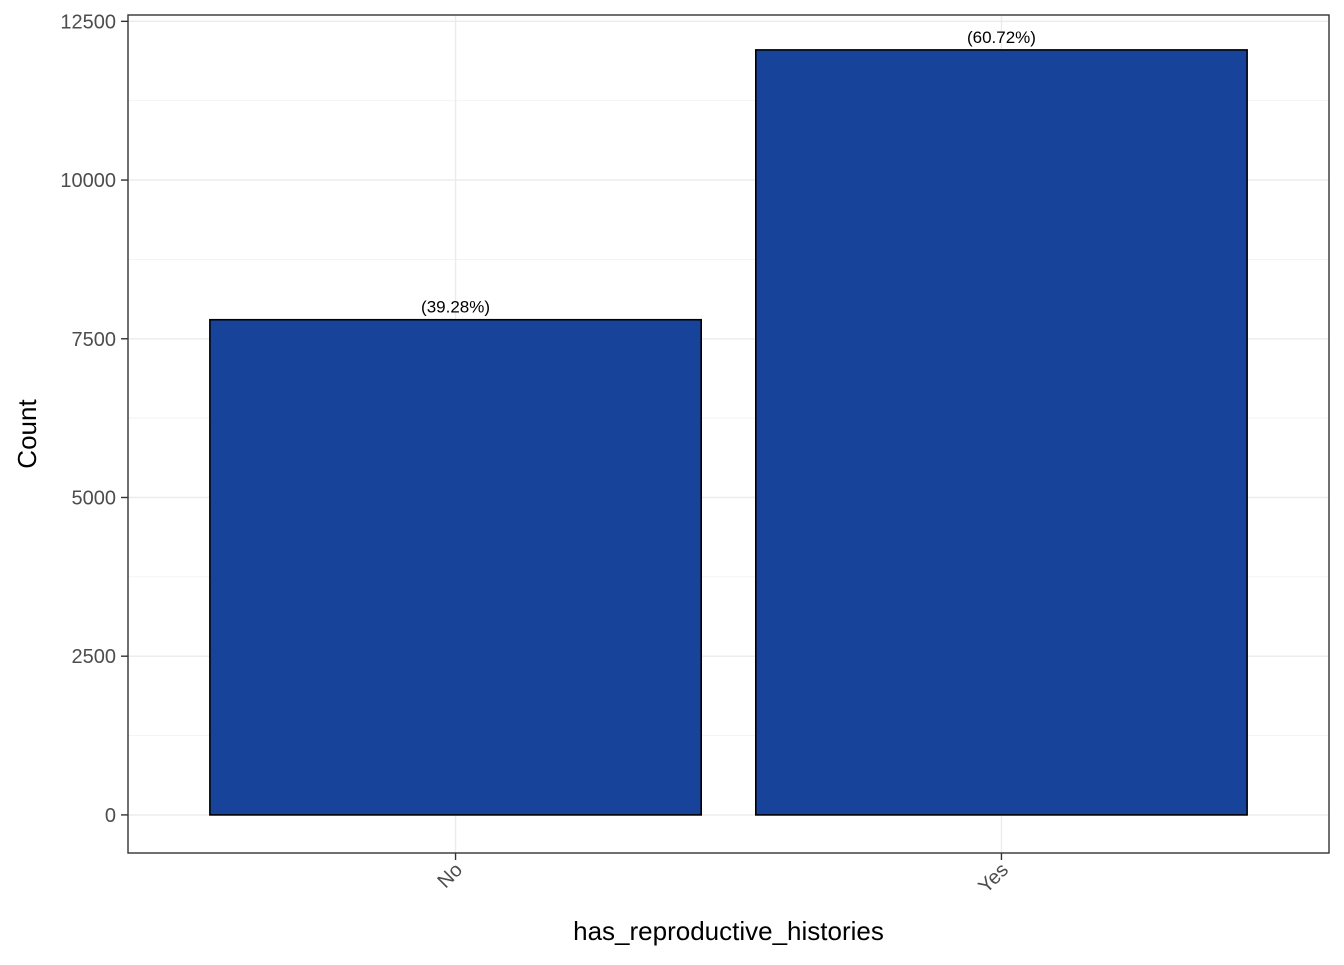  I want to click on y-tick-label: 2500, so click(94, 657).